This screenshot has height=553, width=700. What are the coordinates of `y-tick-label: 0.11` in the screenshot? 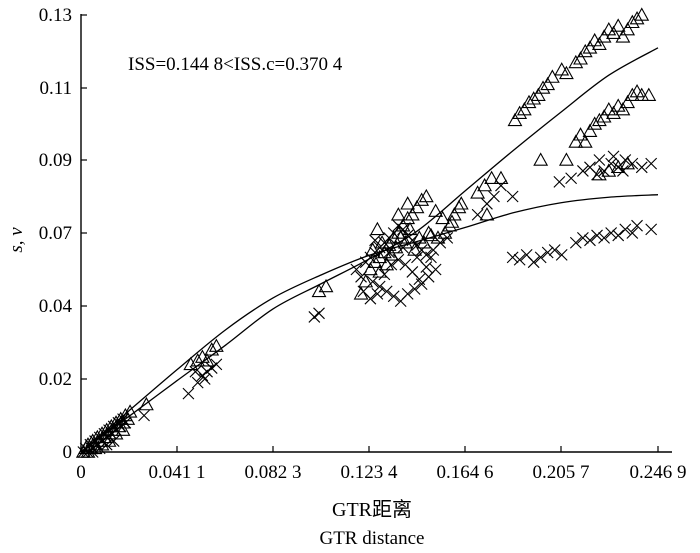 It's located at (55, 88).